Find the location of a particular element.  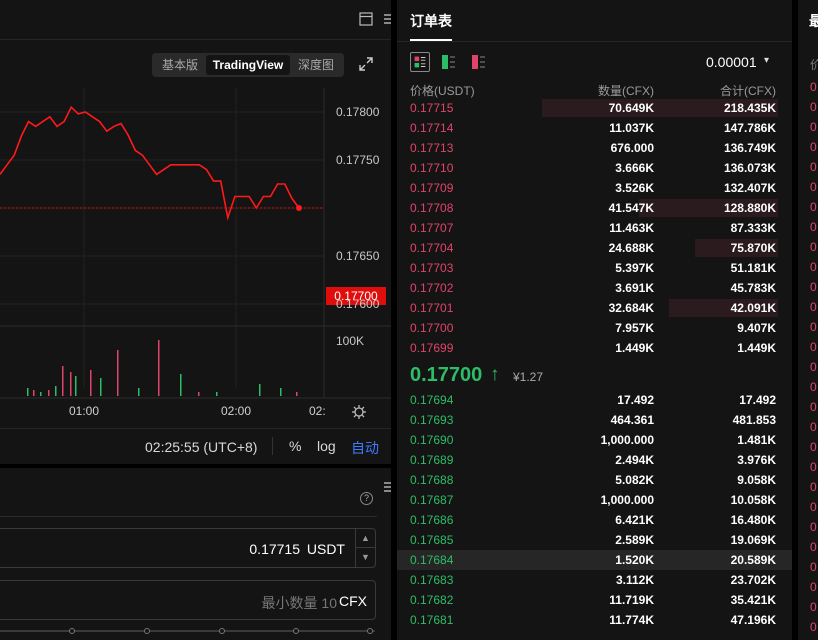

bid-row: 0.17687 1,000.000 10.058K is located at coordinates (594, 500).